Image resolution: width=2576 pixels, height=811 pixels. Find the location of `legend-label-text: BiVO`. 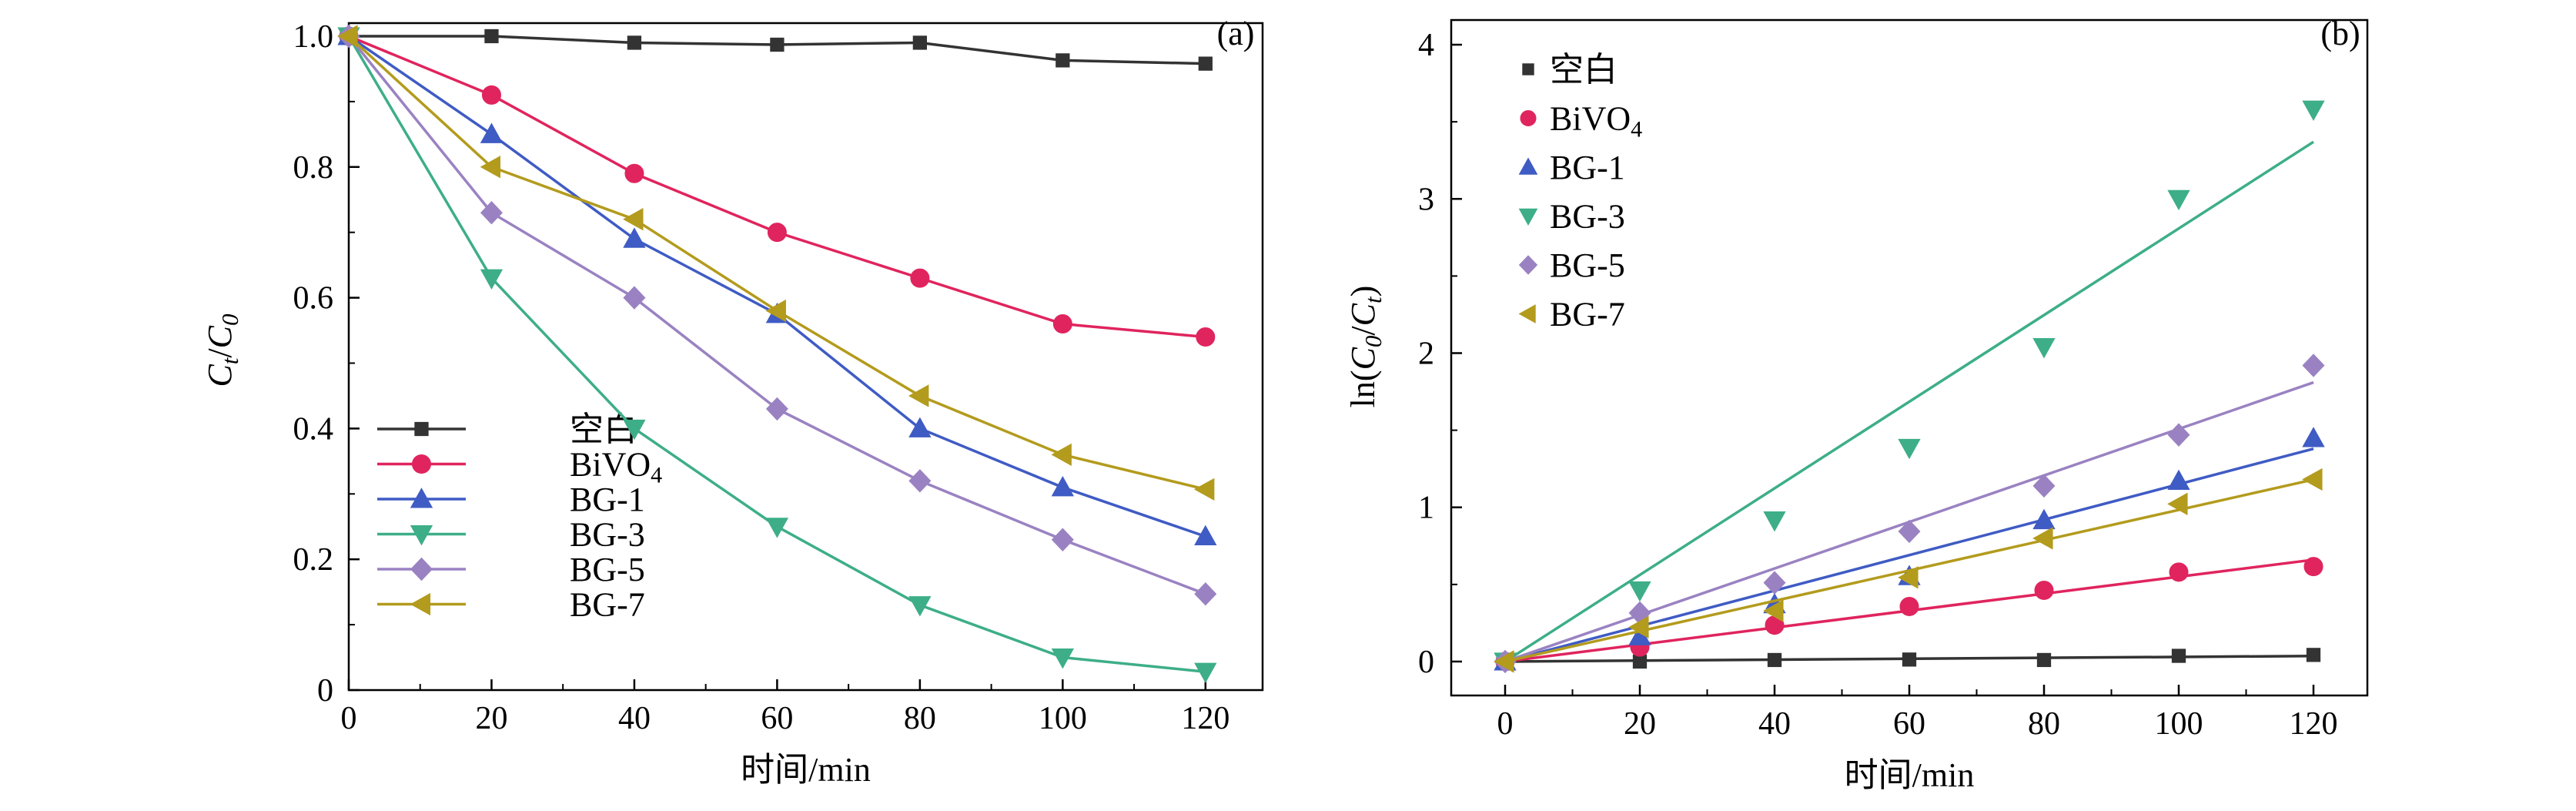

legend-label-text: BiVO is located at coordinates (611, 465).